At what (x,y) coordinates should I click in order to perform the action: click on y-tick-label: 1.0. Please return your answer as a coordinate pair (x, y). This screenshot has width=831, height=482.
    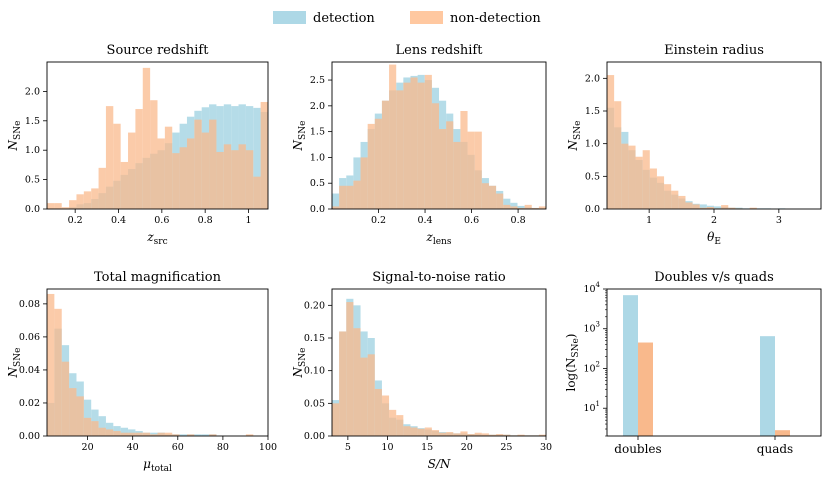
    Looking at the image, I should click on (317, 157).